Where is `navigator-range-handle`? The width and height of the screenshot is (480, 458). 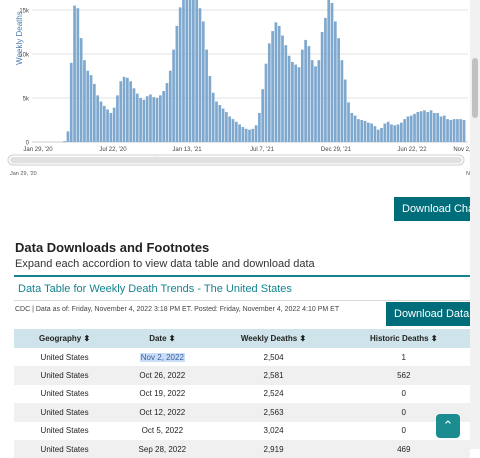 navigator-range-handle is located at coordinates (236, 160).